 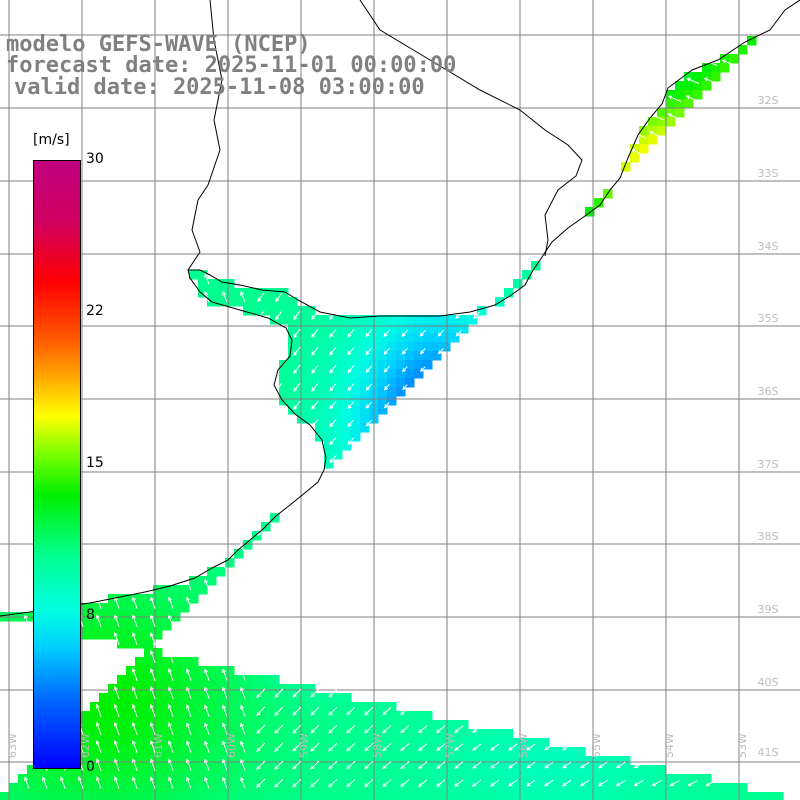 What do you see at coordinates (742, 745) in the screenshot?
I see `lon-label: 53W` at bounding box center [742, 745].